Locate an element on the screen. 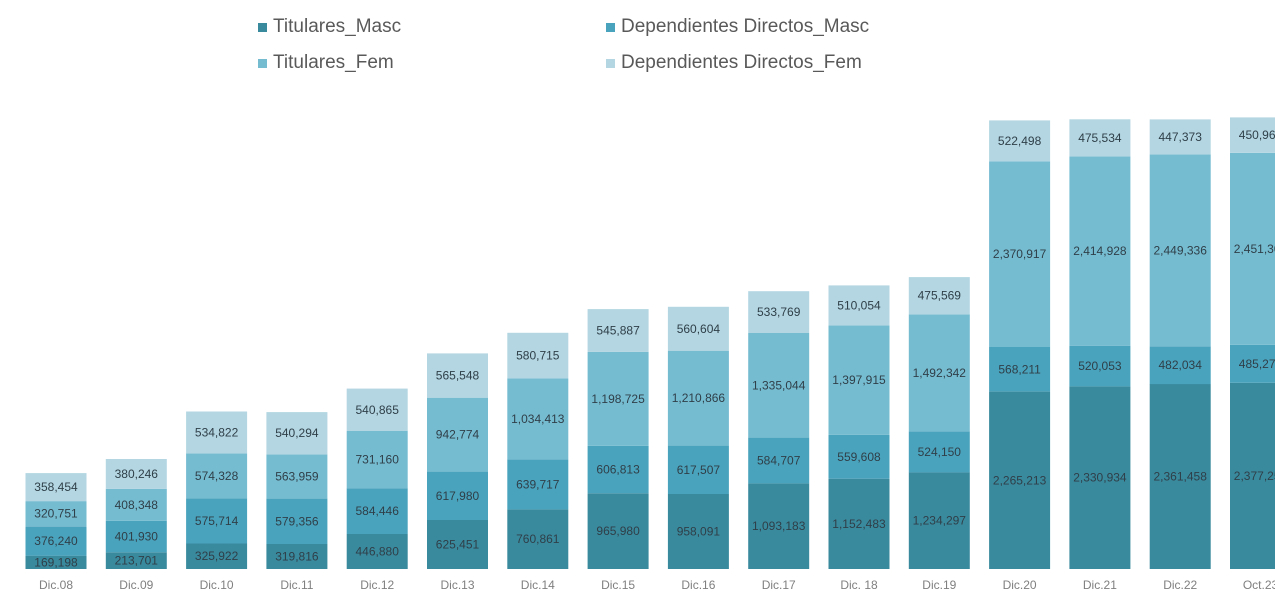 This screenshot has height=595, width=1275. data-label-4-13: 522,498 is located at coordinates (1020, 141).